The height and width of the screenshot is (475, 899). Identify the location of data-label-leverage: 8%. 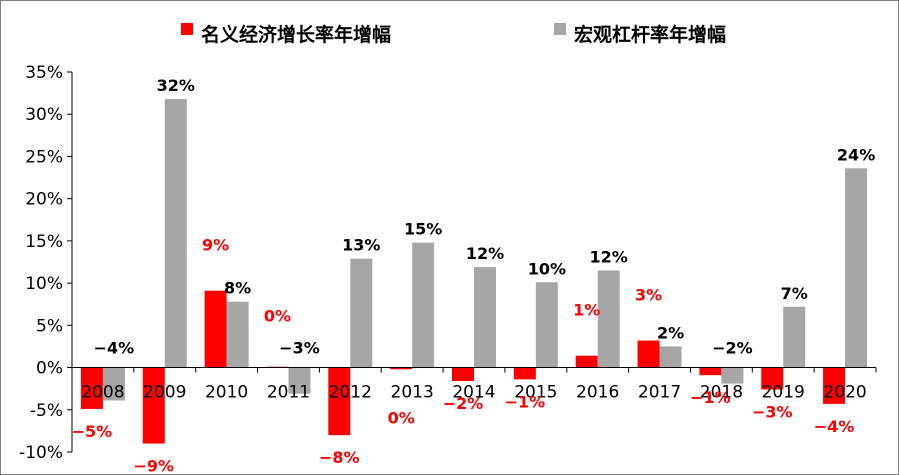
(237, 288).